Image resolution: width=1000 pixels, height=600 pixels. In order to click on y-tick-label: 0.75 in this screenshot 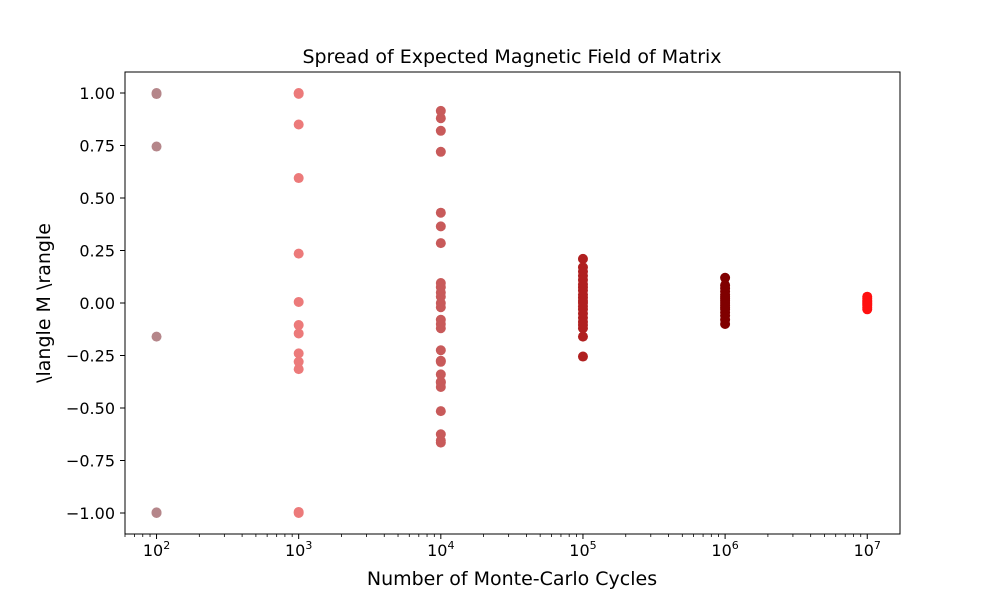, I will do `click(97, 146)`.